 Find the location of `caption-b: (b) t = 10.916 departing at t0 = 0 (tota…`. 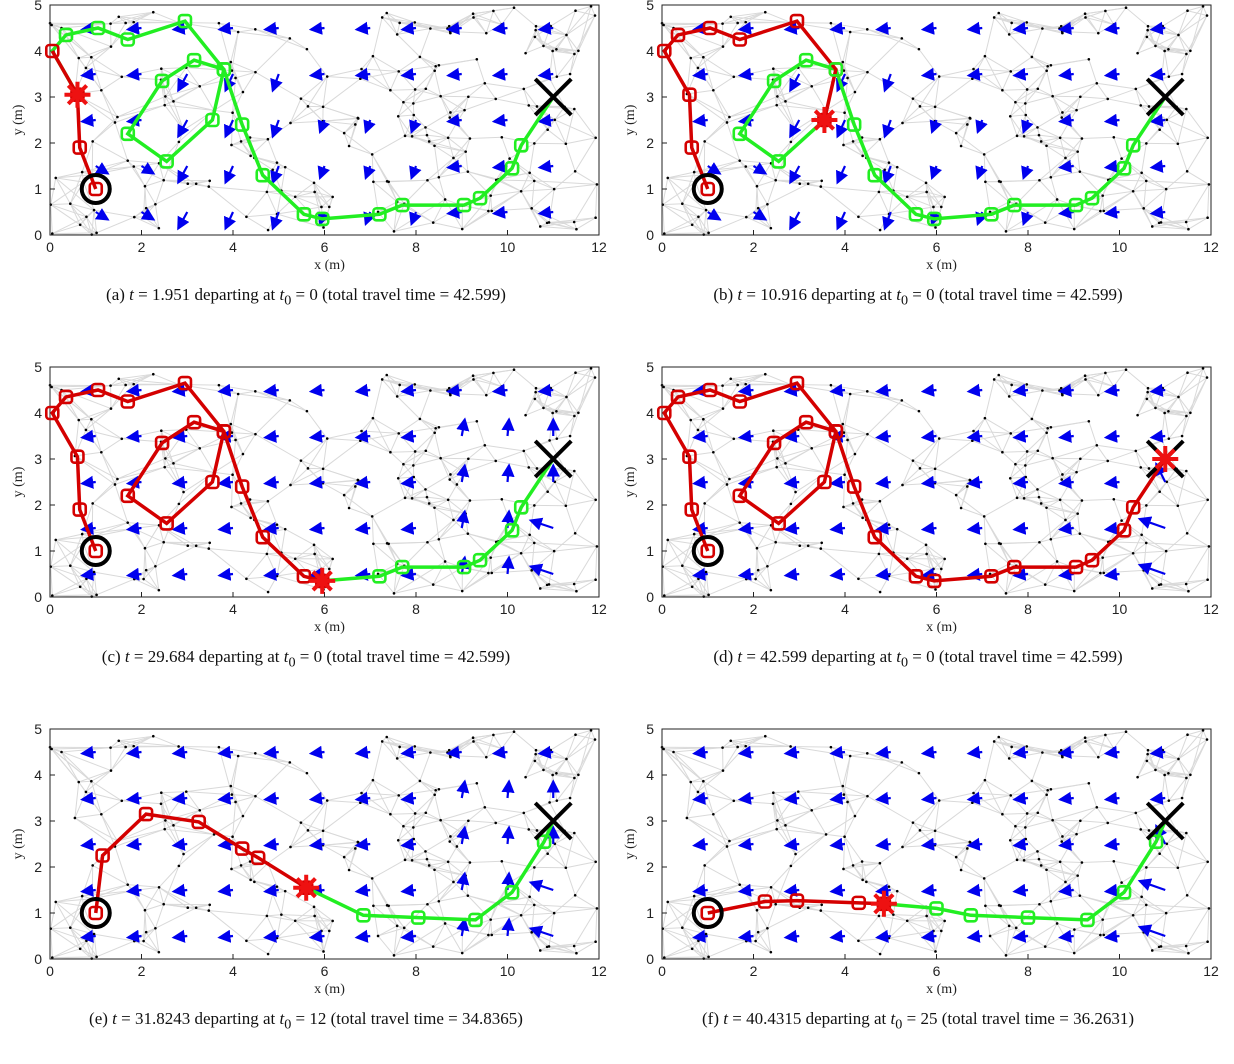

caption-b: (b) t = 10.916 departing at t0 = 0 (tota… is located at coordinates (918, 297).